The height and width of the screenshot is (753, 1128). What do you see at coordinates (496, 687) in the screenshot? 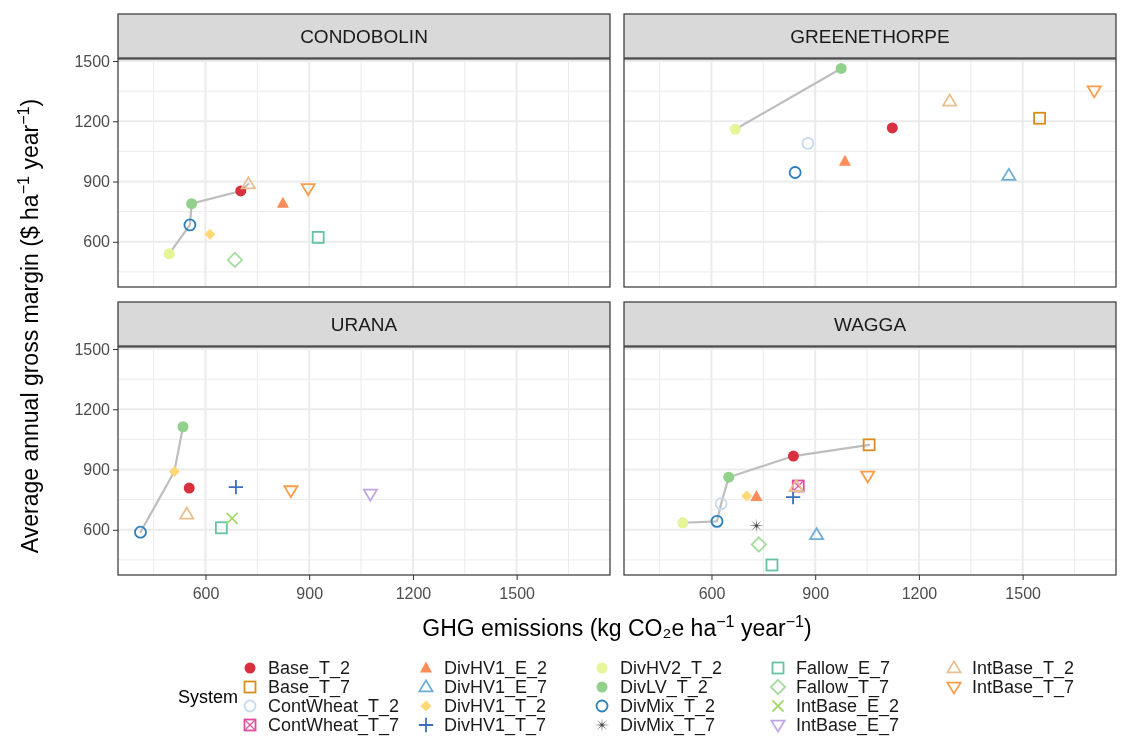
I see `legend-label: DivHV1_E_7` at bounding box center [496, 687].